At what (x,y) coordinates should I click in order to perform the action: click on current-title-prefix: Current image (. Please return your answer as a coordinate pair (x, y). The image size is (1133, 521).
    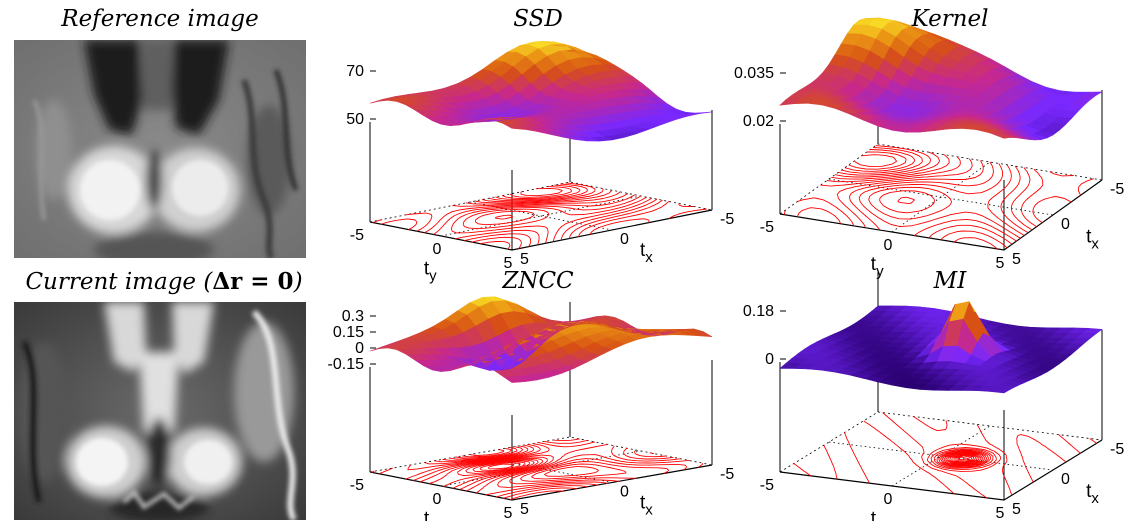
    Looking at the image, I should click on (119, 282).